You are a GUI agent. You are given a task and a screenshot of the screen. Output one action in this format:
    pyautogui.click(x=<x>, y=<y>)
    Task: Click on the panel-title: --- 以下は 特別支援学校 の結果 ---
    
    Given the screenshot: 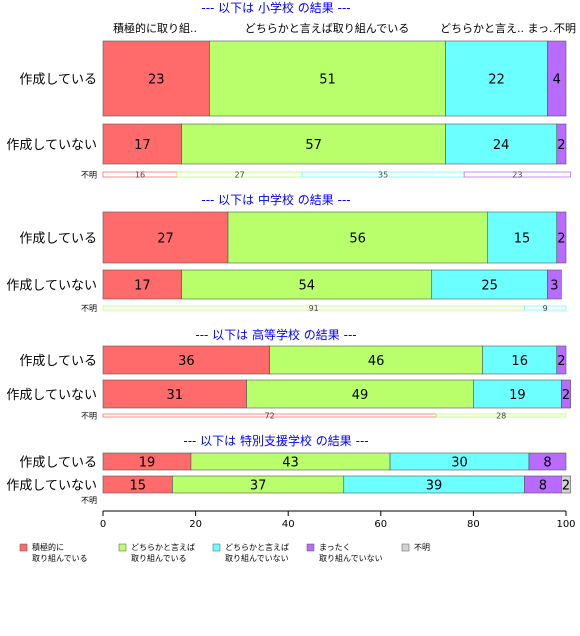 What is the action you would take?
    pyautogui.click(x=275, y=440)
    